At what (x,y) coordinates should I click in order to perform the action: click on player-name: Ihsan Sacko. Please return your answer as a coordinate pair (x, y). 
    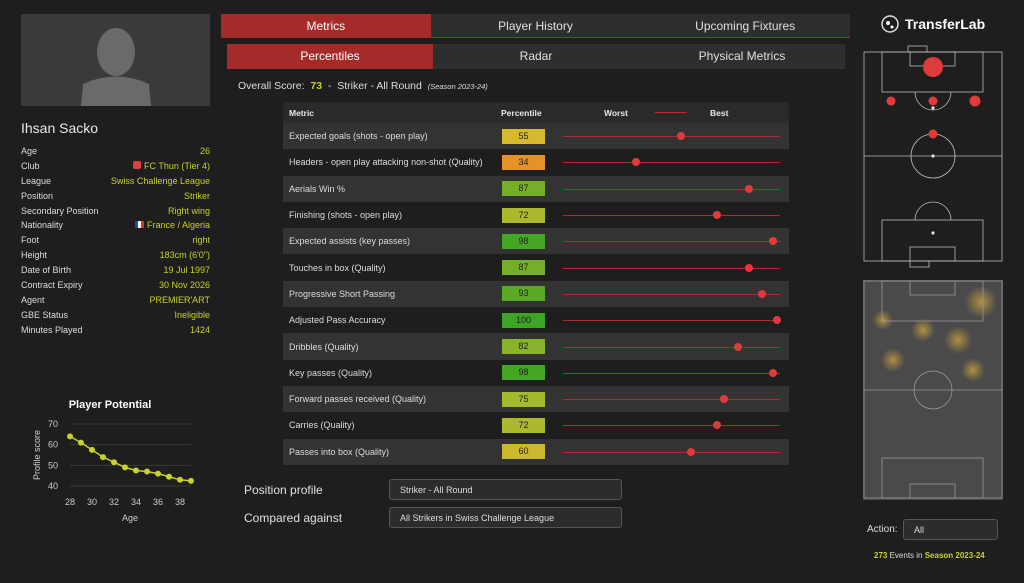
    Looking at the image, I should click on (60, 128).